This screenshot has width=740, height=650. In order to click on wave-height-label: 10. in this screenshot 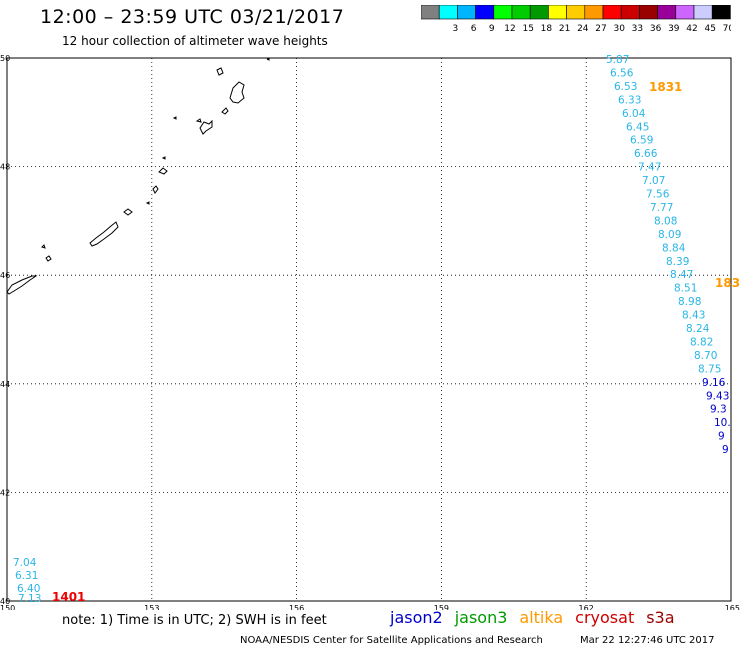, I will do `click(722, 423)`.